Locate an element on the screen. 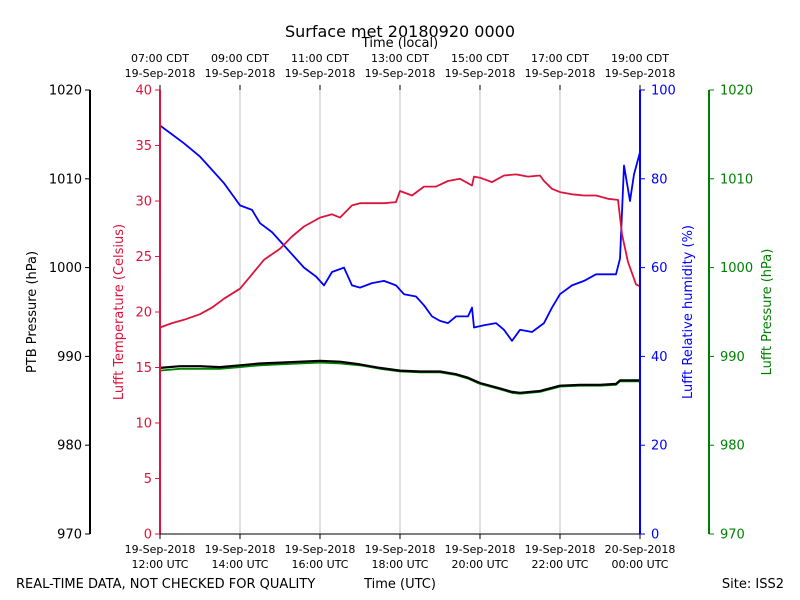 This screenshot has width=800, height=600. x-tick-utc-time: 12:00 UTC is located at coordinates (159, 564).